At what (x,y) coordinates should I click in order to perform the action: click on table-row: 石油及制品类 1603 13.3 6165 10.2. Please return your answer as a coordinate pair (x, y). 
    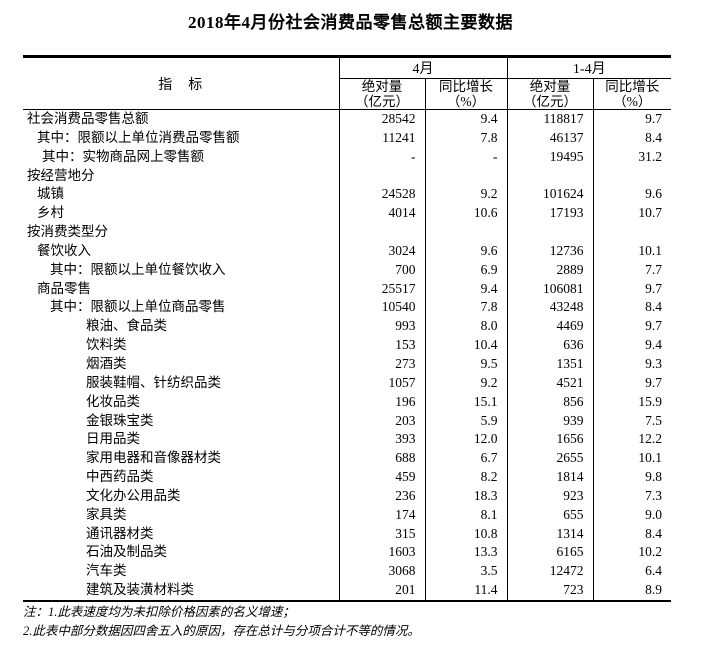
    Looking at the image, I should click on (347, 553).